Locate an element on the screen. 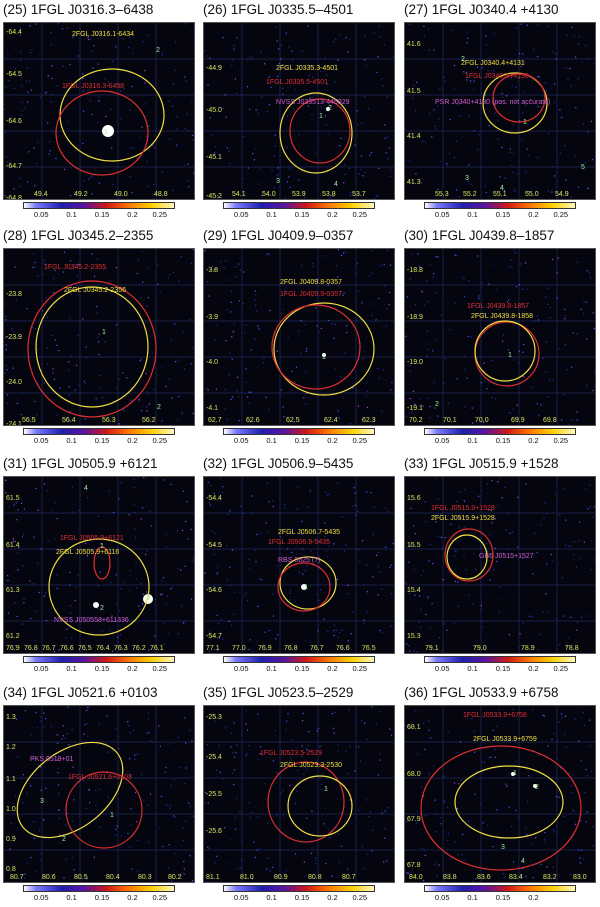  source-label: 2FGL J0506.7-5435 is located at coordinates (309, 532).